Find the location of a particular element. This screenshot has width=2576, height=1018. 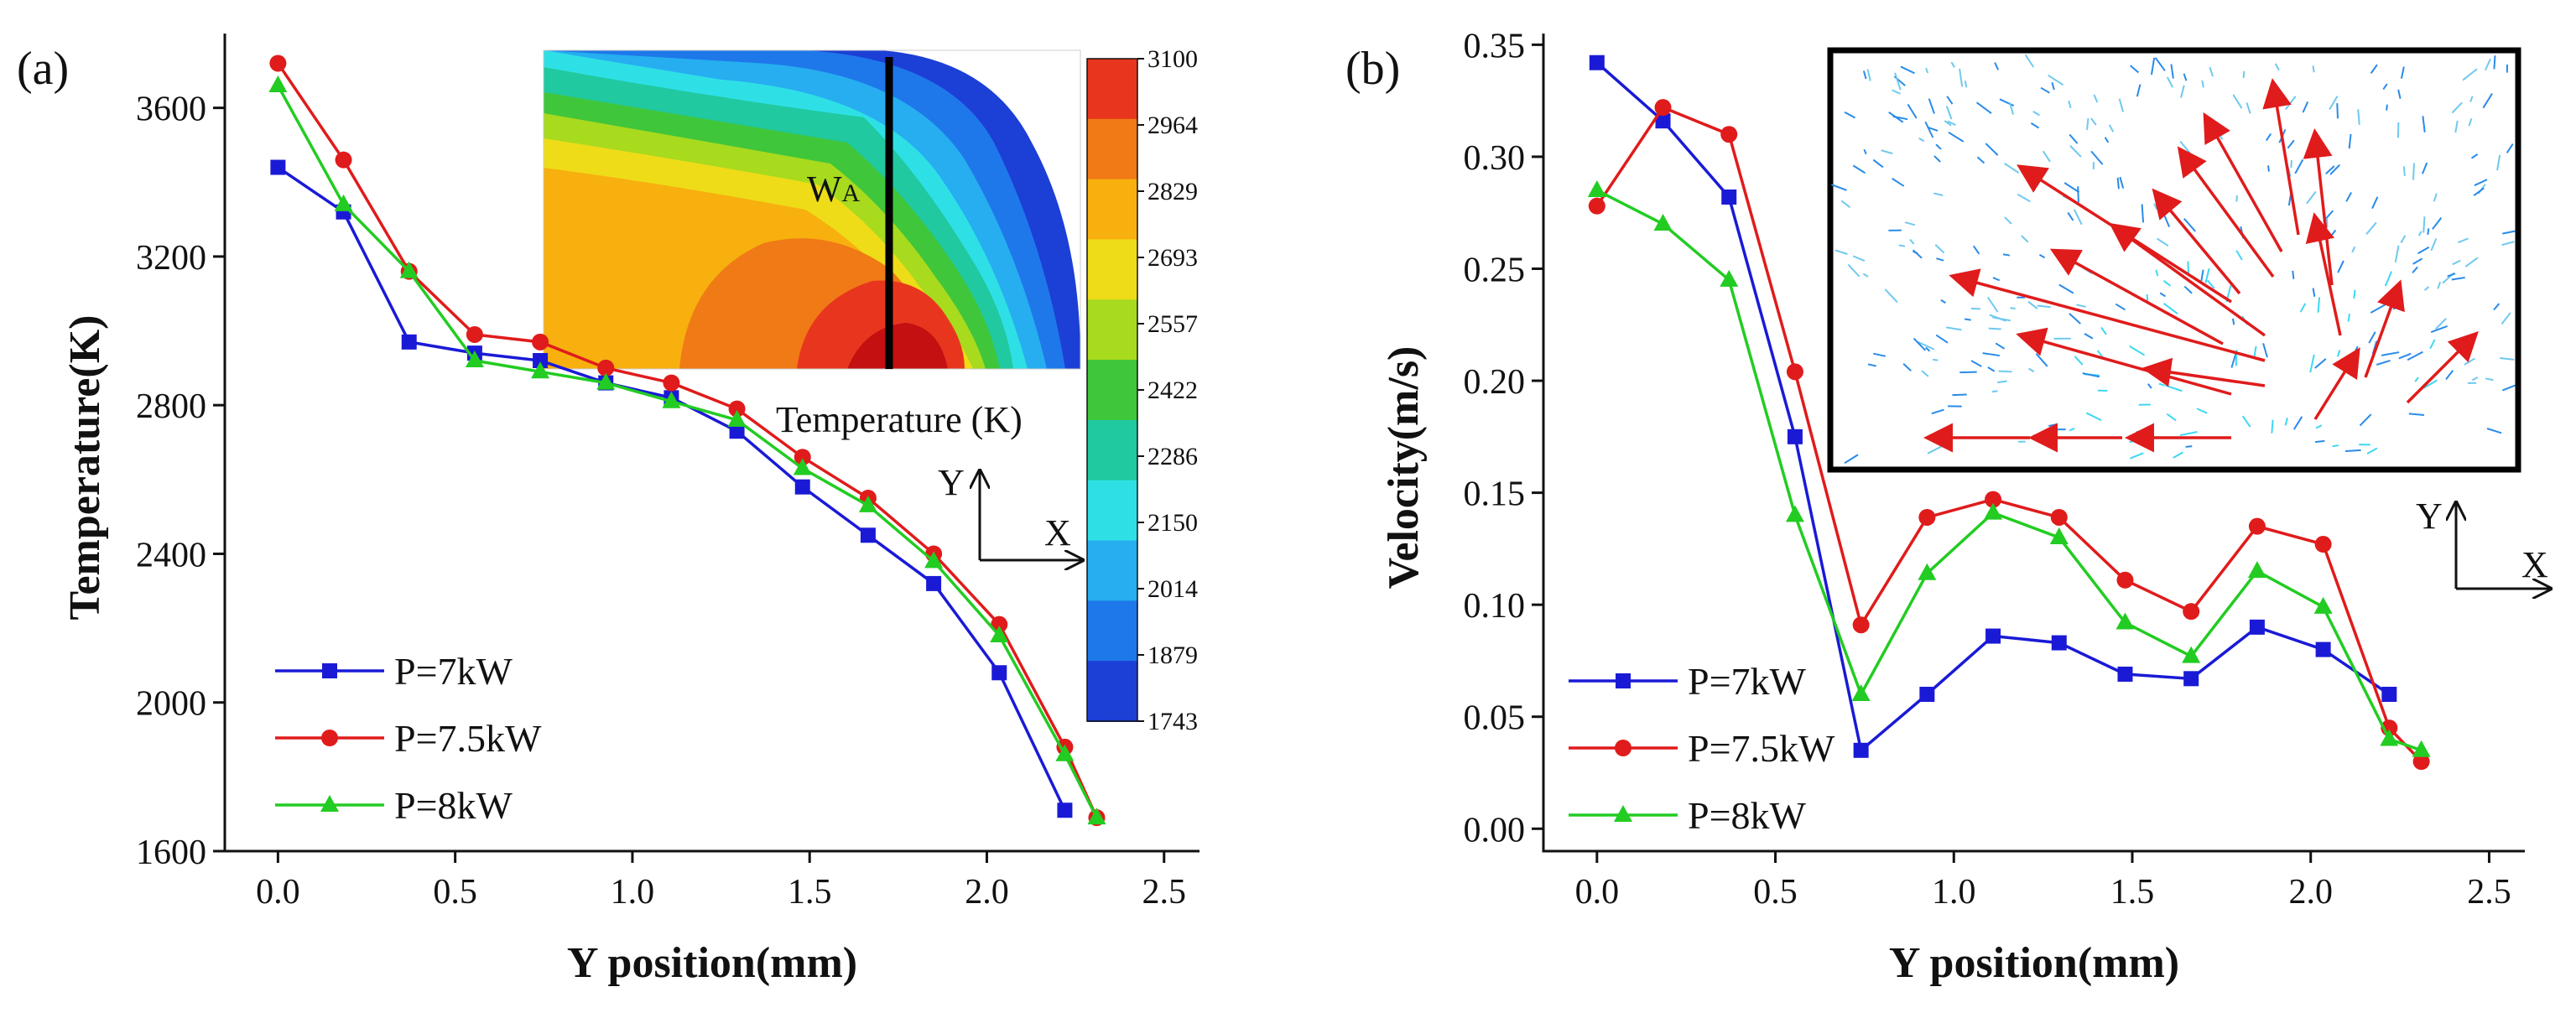

y-tick-label: 0.35 is located at coordinates (1495, 46).